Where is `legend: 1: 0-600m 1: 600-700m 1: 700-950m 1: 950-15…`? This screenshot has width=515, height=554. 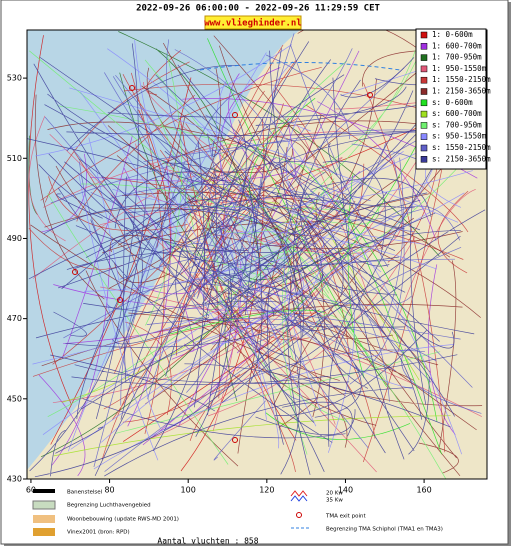
legend: 1: 0-600m 1: 600-700m 1: 700-950m 1: 950-15… is located at coordinates (453, 99).